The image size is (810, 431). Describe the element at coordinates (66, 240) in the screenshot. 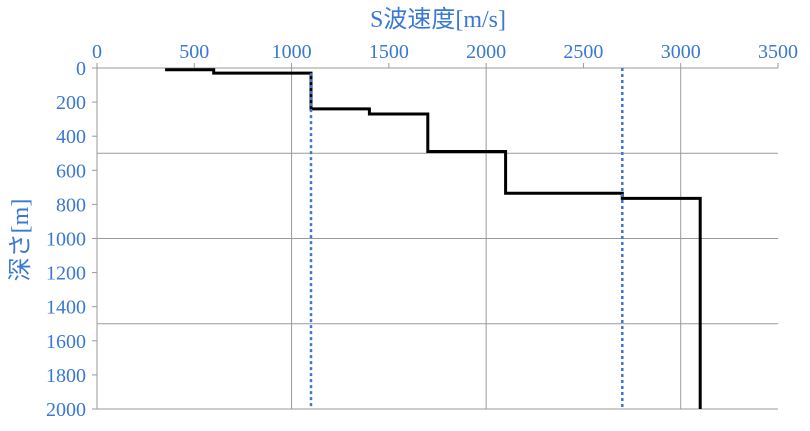

I see `y-tick-label: 1000` at that location.